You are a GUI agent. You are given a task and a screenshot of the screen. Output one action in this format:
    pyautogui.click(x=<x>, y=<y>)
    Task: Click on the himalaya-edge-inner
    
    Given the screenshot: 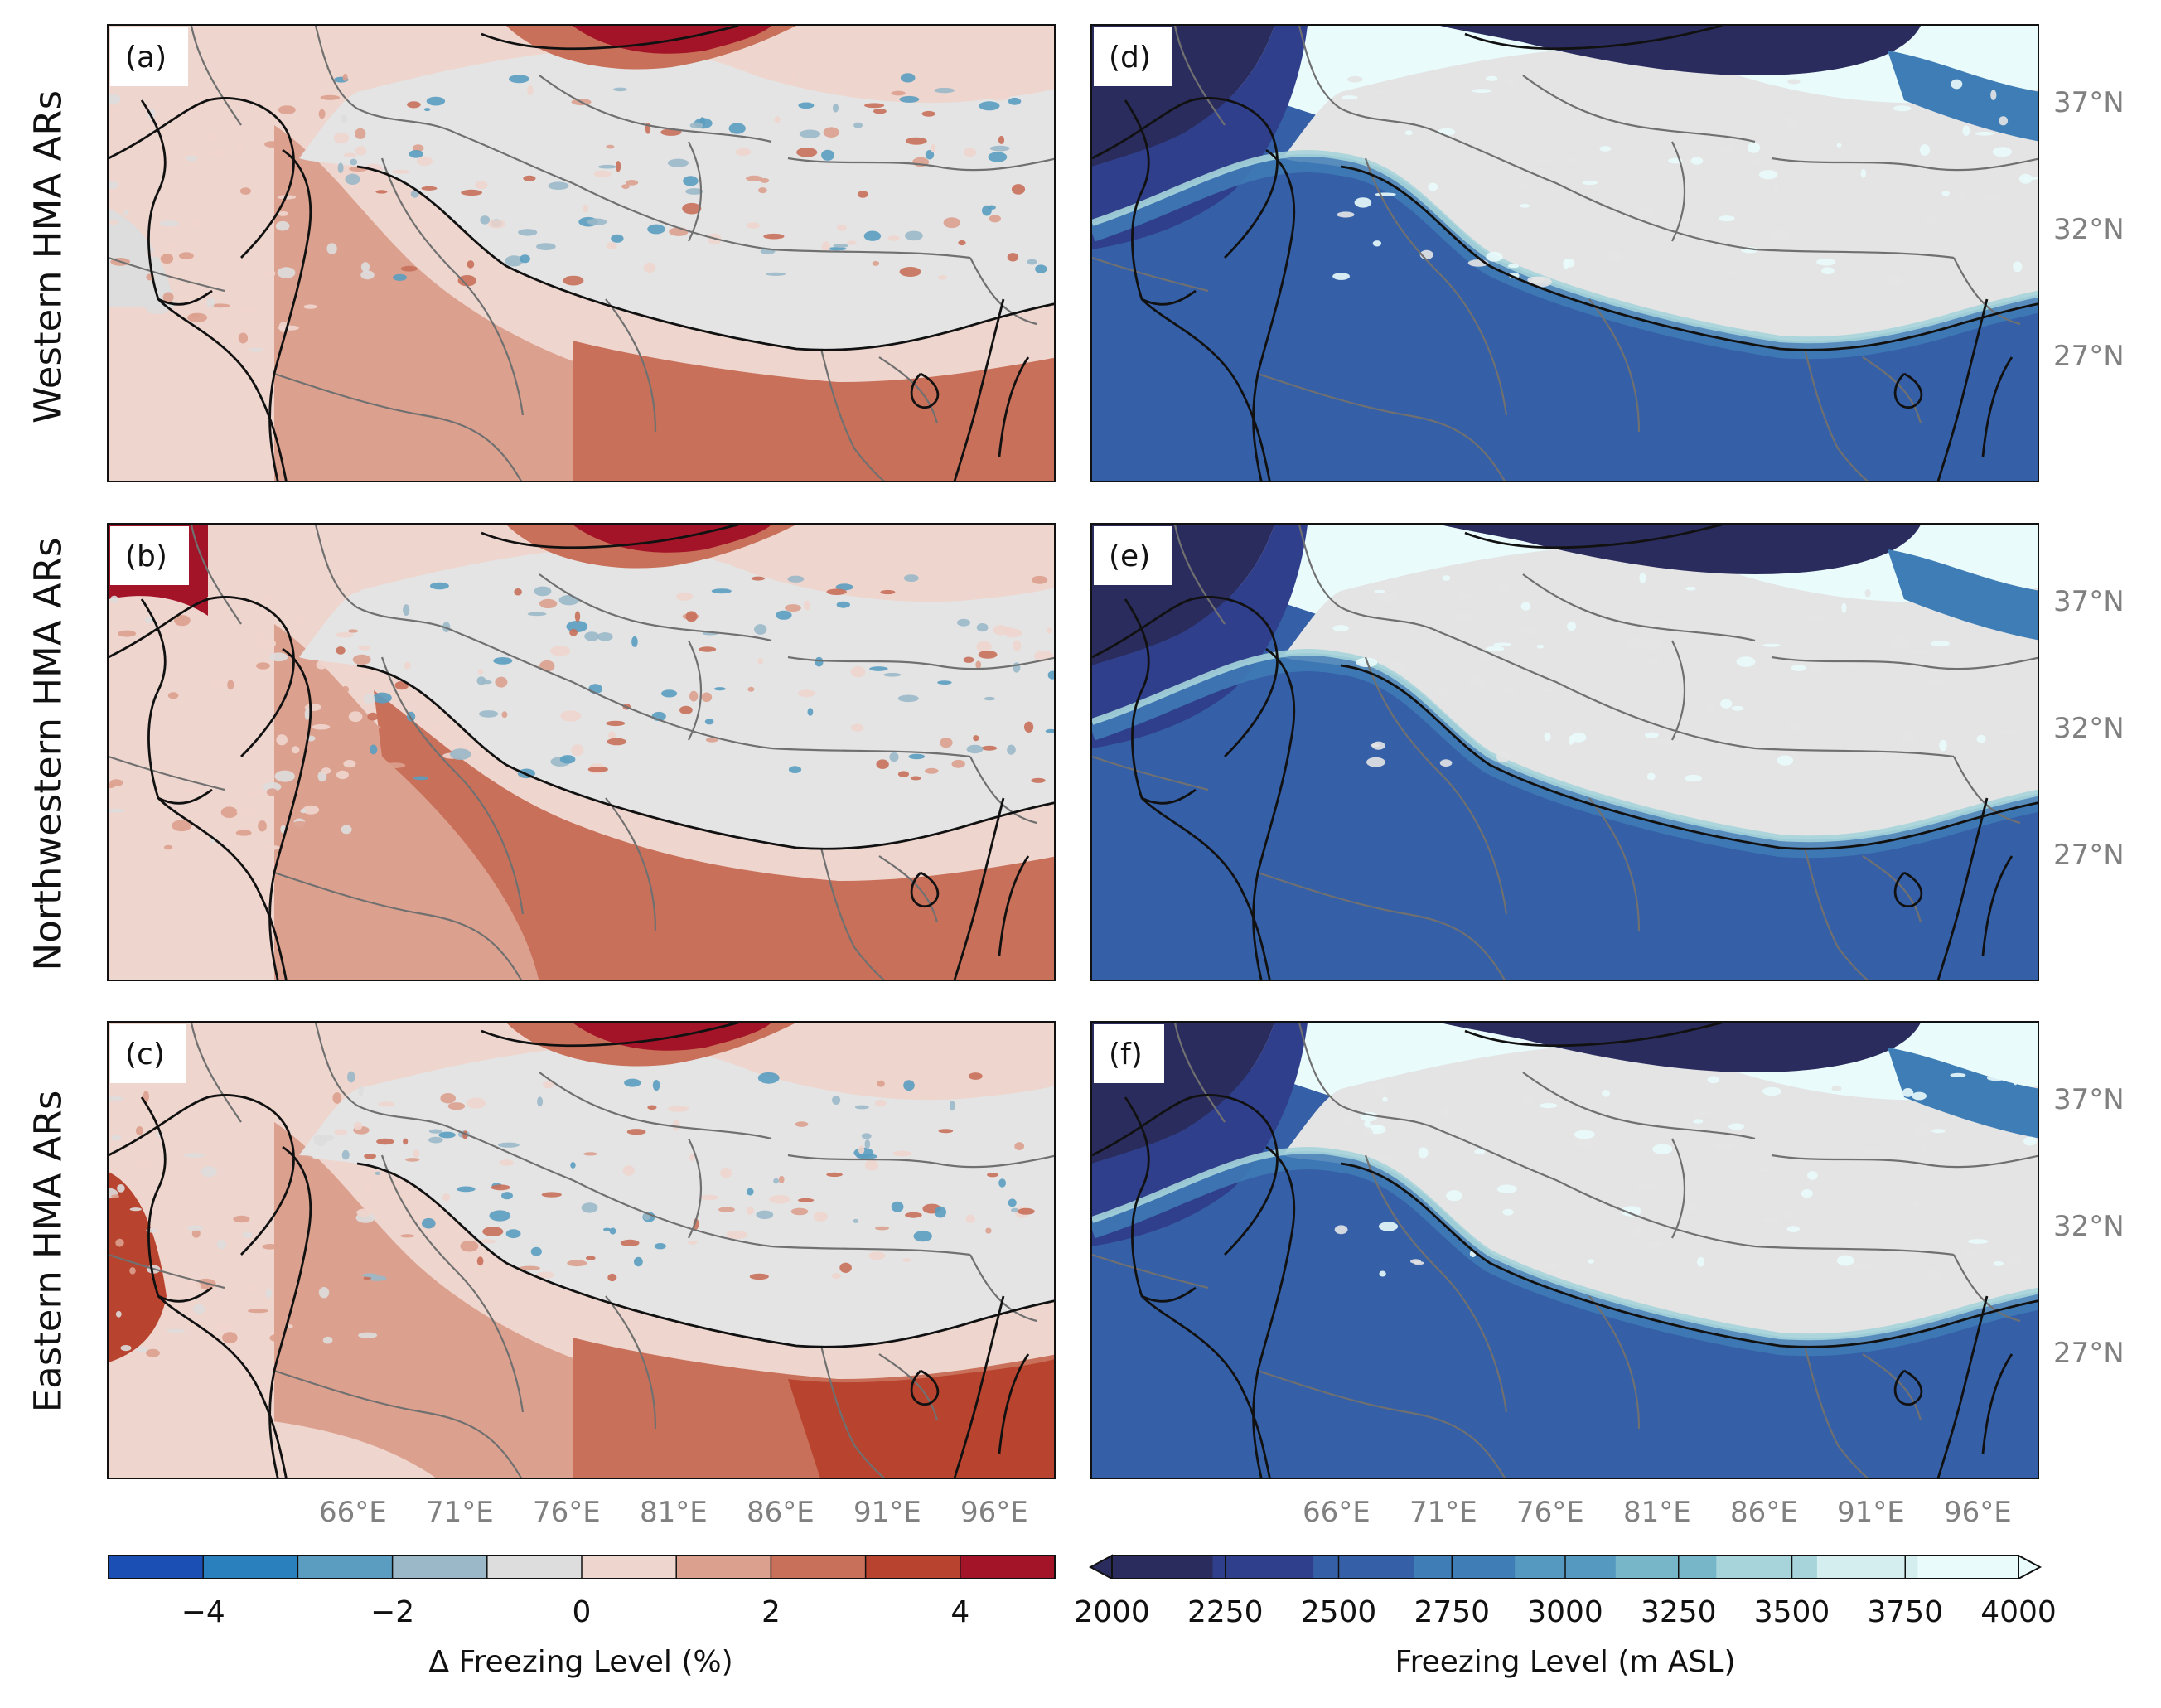 What is the action you would take?
    pyautogui.click(x=1565, y=247)
    